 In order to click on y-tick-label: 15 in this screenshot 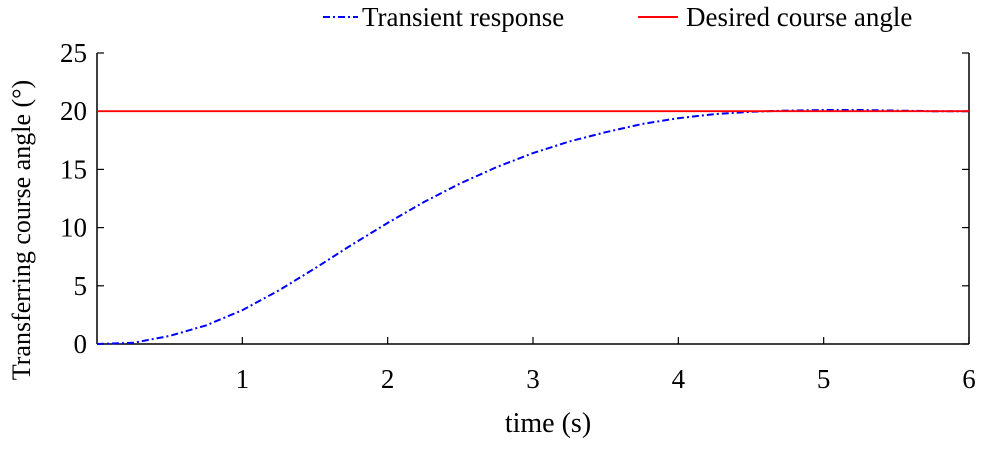, I will do `click(73, 169)`.